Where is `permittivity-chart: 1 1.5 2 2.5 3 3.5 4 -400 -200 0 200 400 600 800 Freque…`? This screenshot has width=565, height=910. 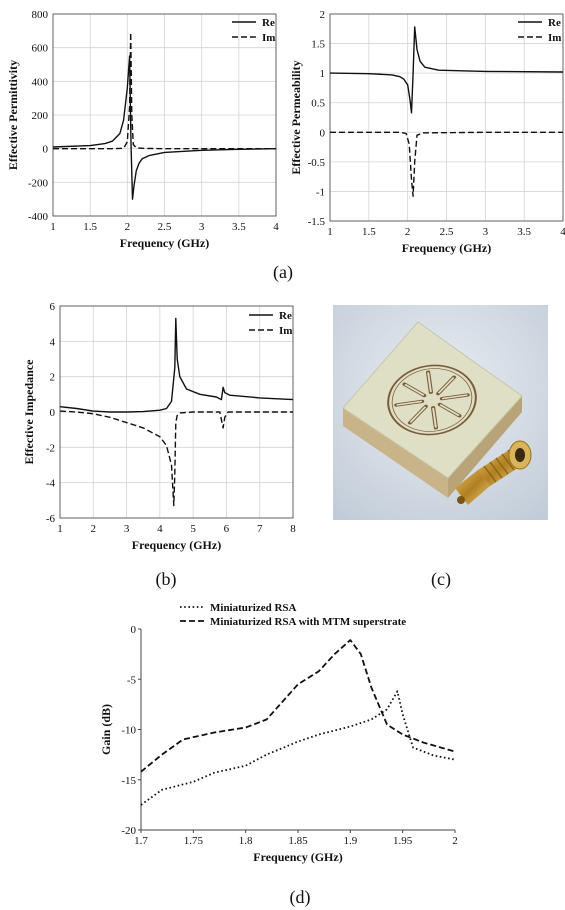
permittivity-chart: 1 1.5 2 2.5 3 3.5 4 -400 -200 0 200 400 600 800 Freque… is located at coordinates (142, 129).